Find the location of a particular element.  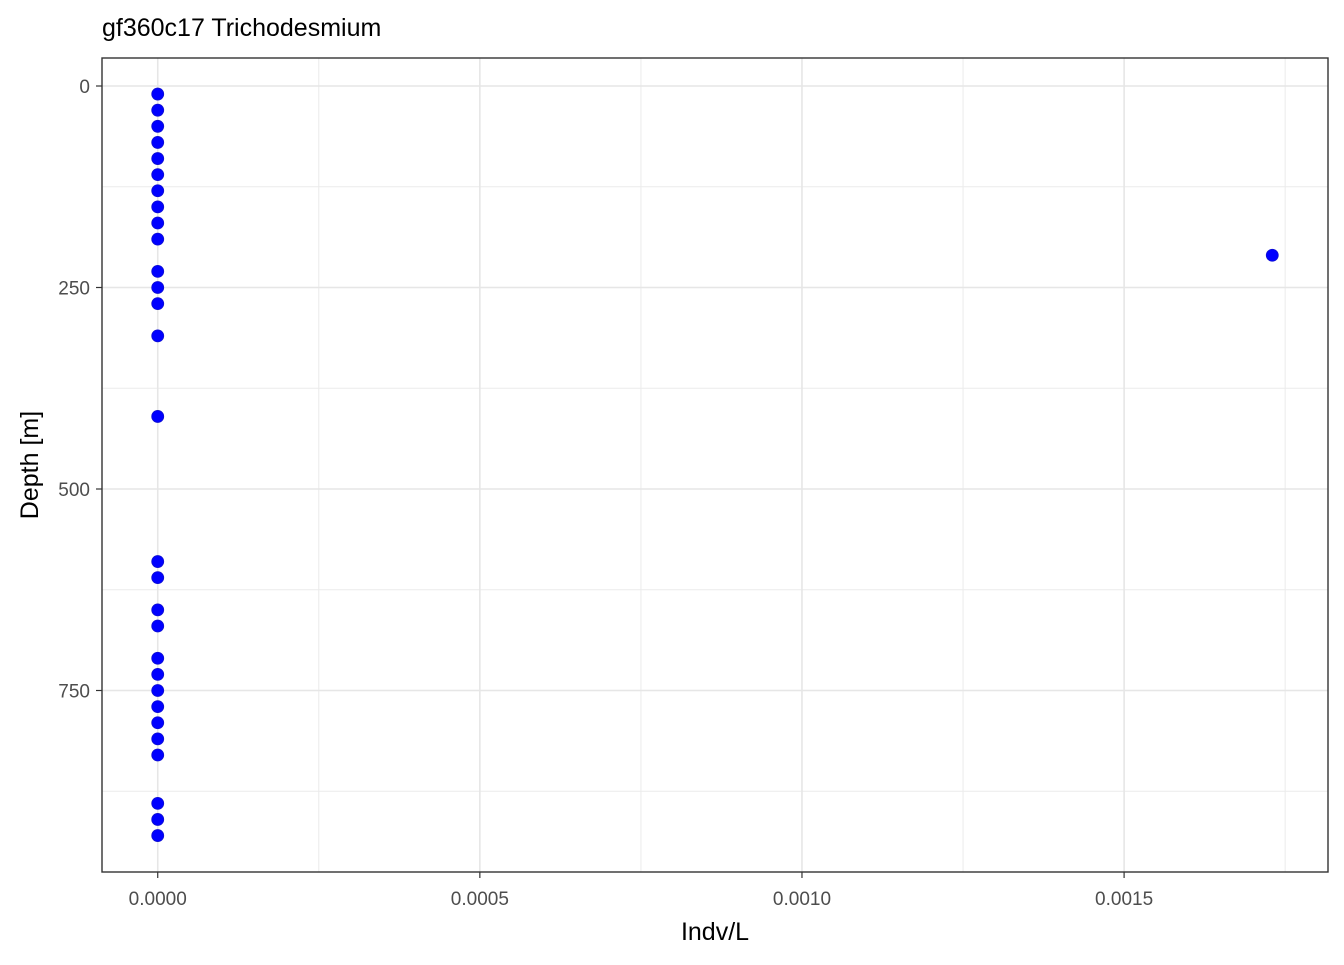

y-tick-label: 250 is located at coordinates (74, 289).